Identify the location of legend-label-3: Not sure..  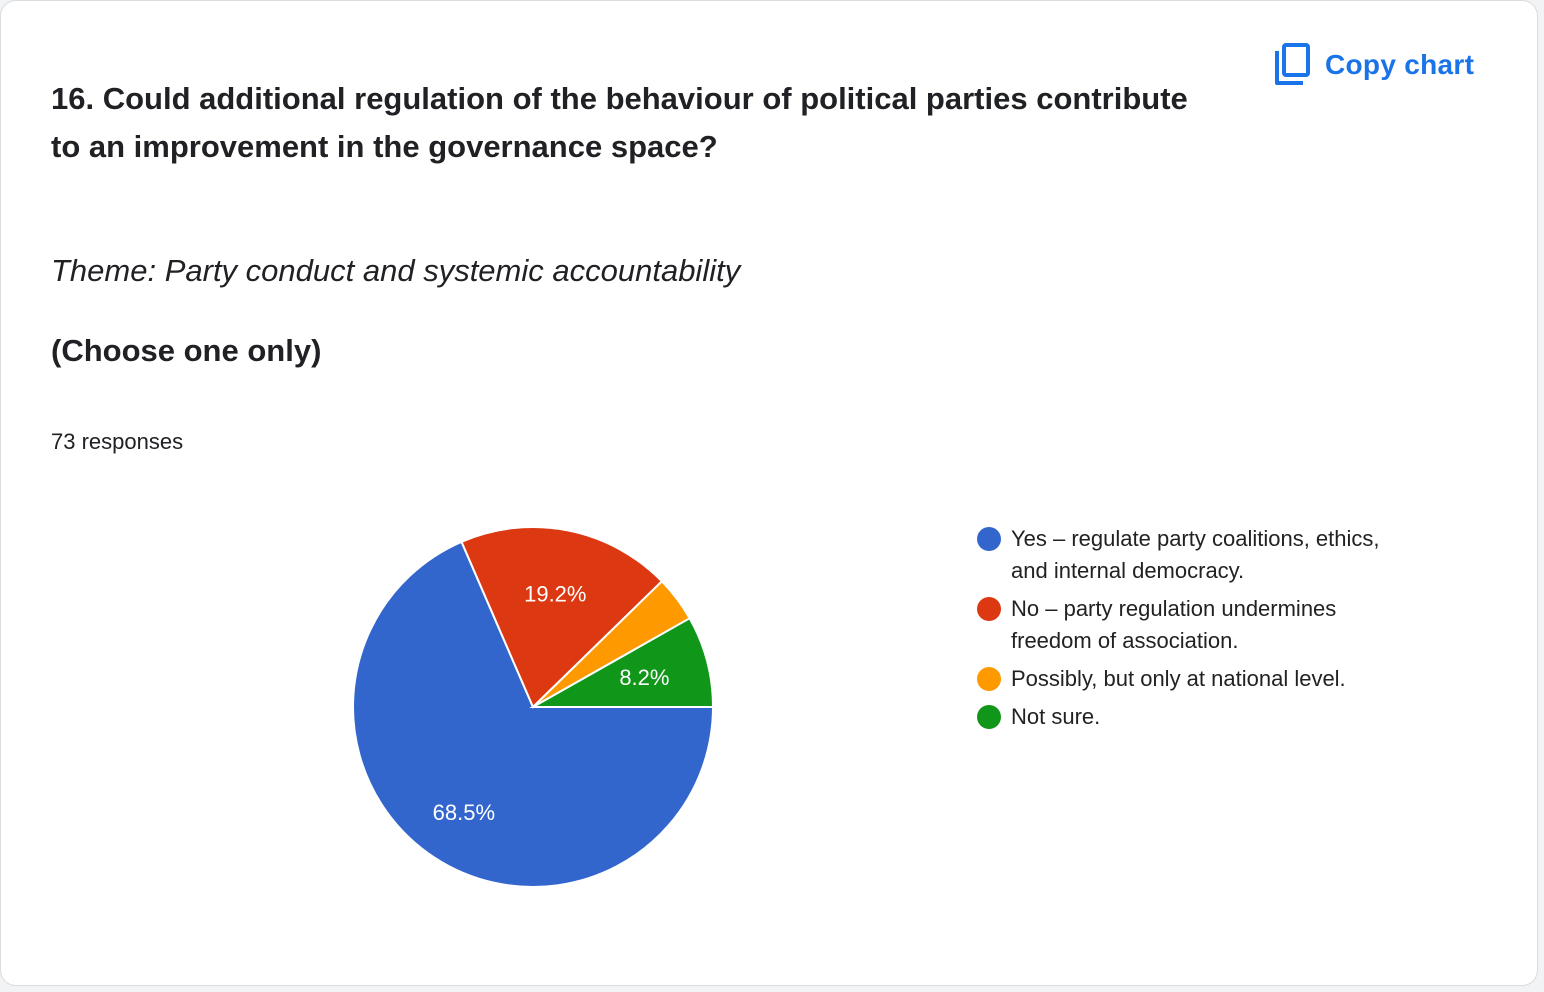
(1055, 717).